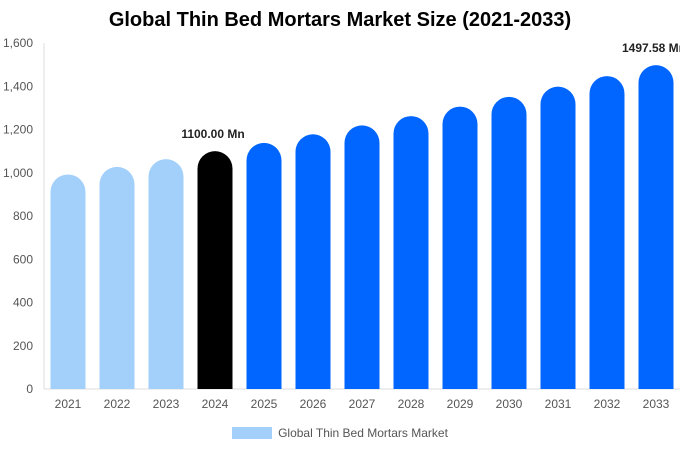 This screenshot has height=450, width=680. I want to click on bar-2031, so click(558, 238).